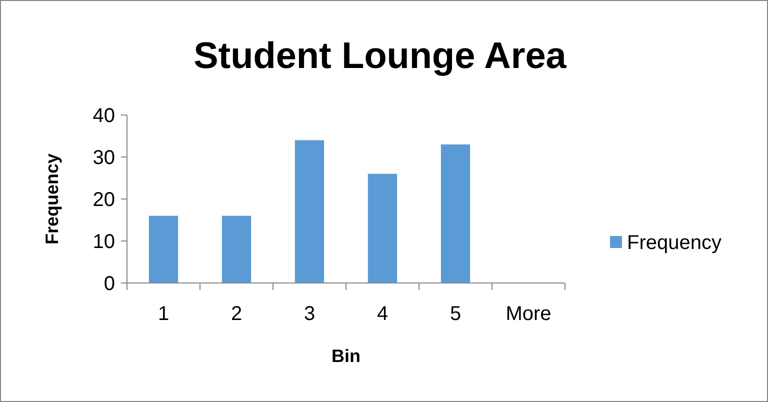 Image resolution: width=768 pixels, height=402 pixels. Describe the element at coordinates (310, 314) in the screenshot. I see `x-tick-label: 3` at that location.